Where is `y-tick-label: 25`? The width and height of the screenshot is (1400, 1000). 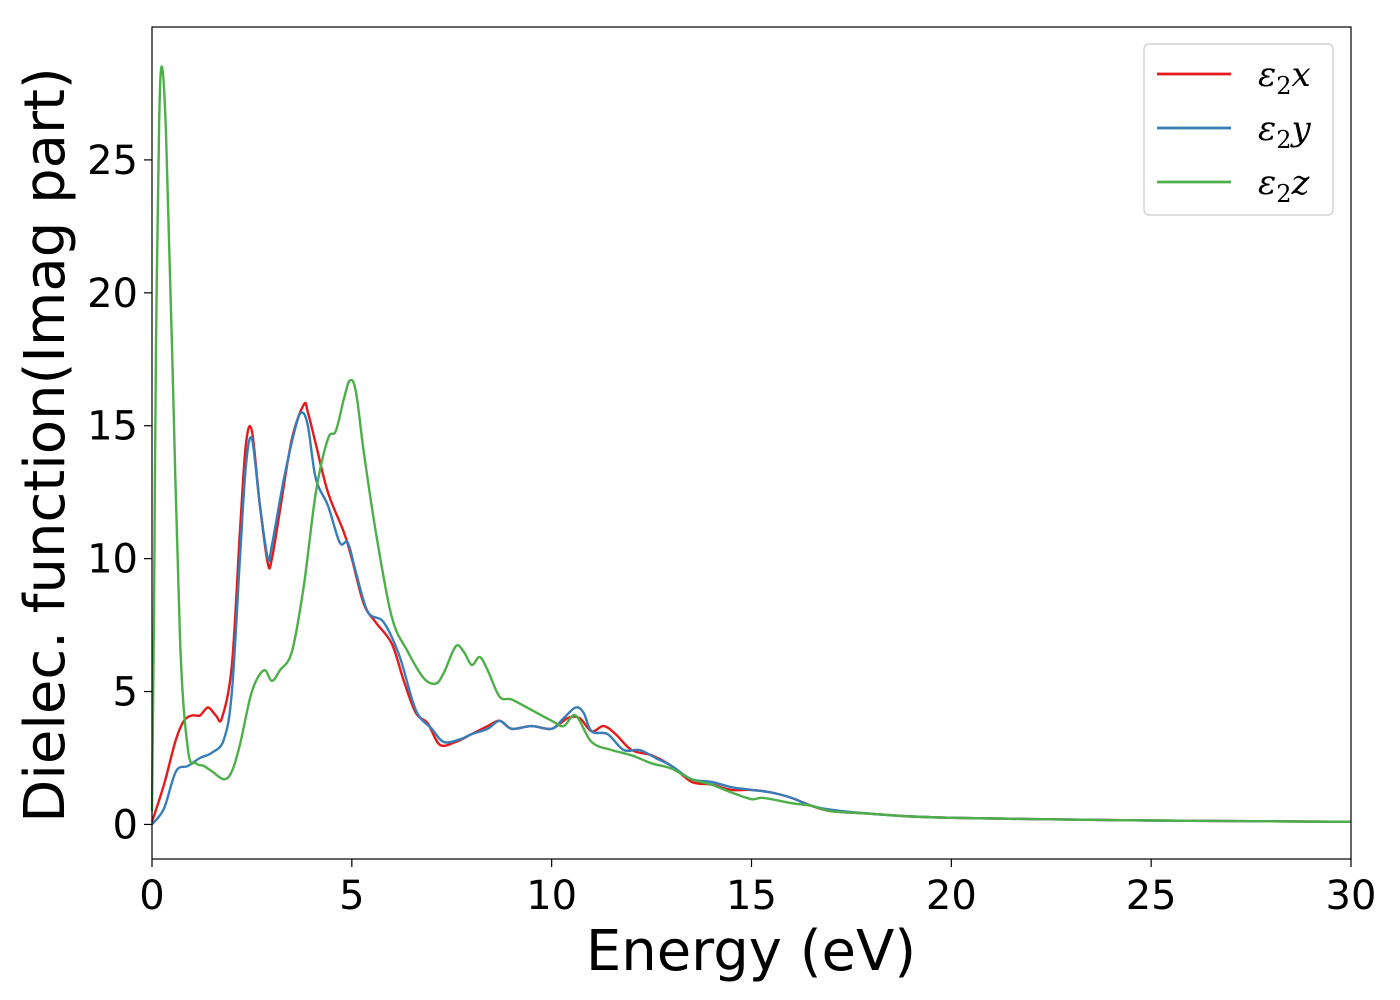
y-tick-label: 25 is located at coordinates (112, 161).